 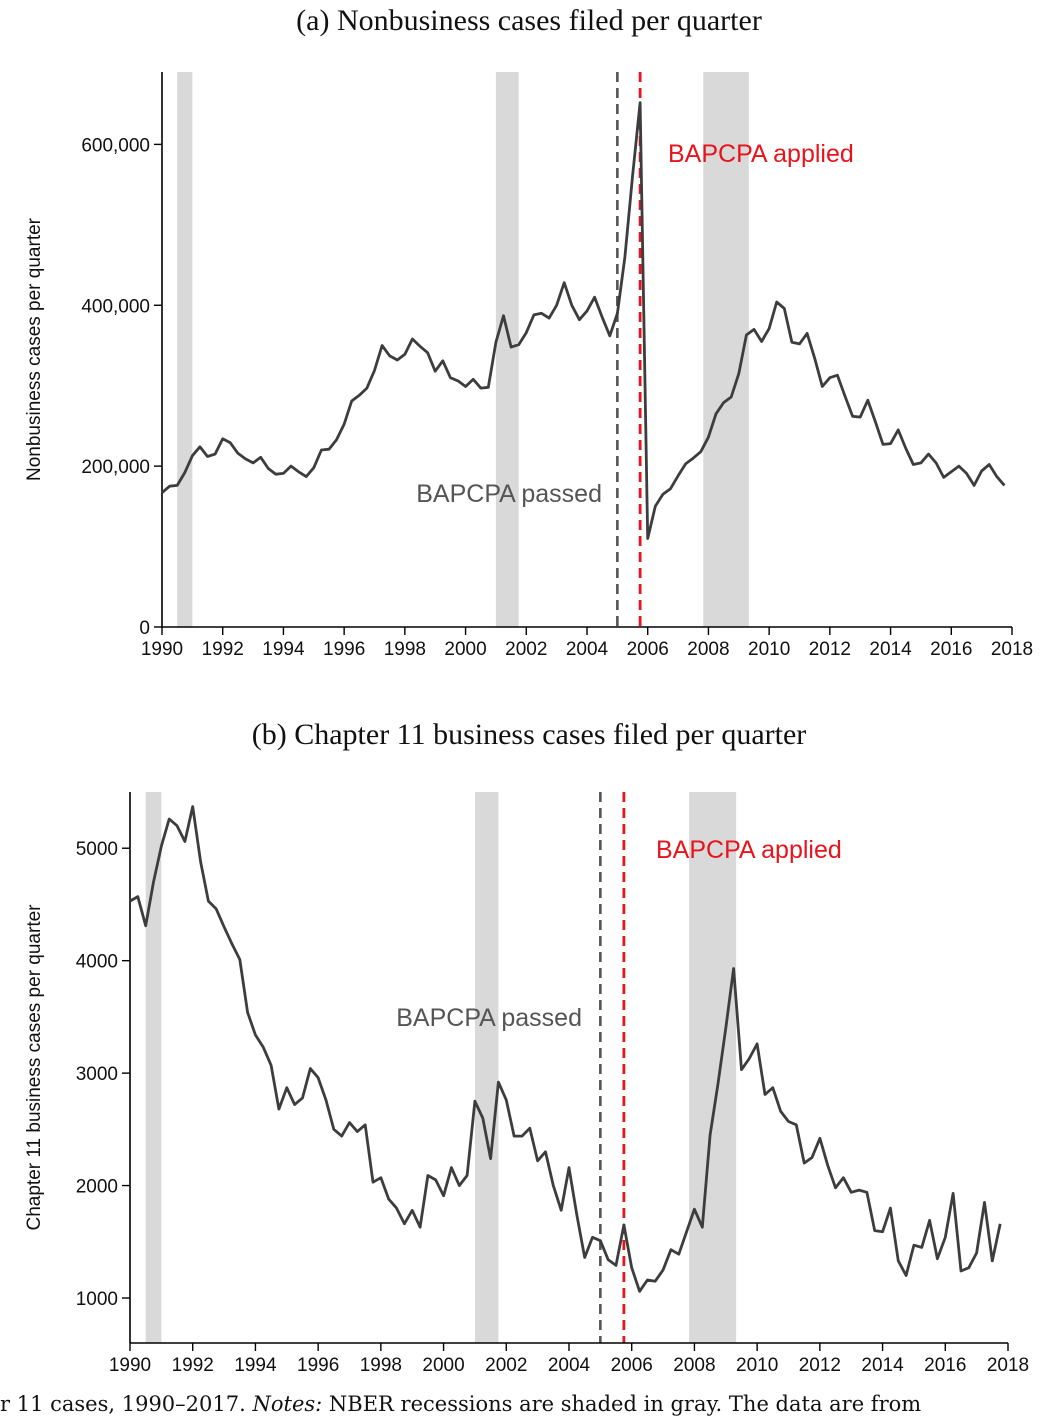 I want to click on y-tick-label: 4000, so click(x=97, y=962).